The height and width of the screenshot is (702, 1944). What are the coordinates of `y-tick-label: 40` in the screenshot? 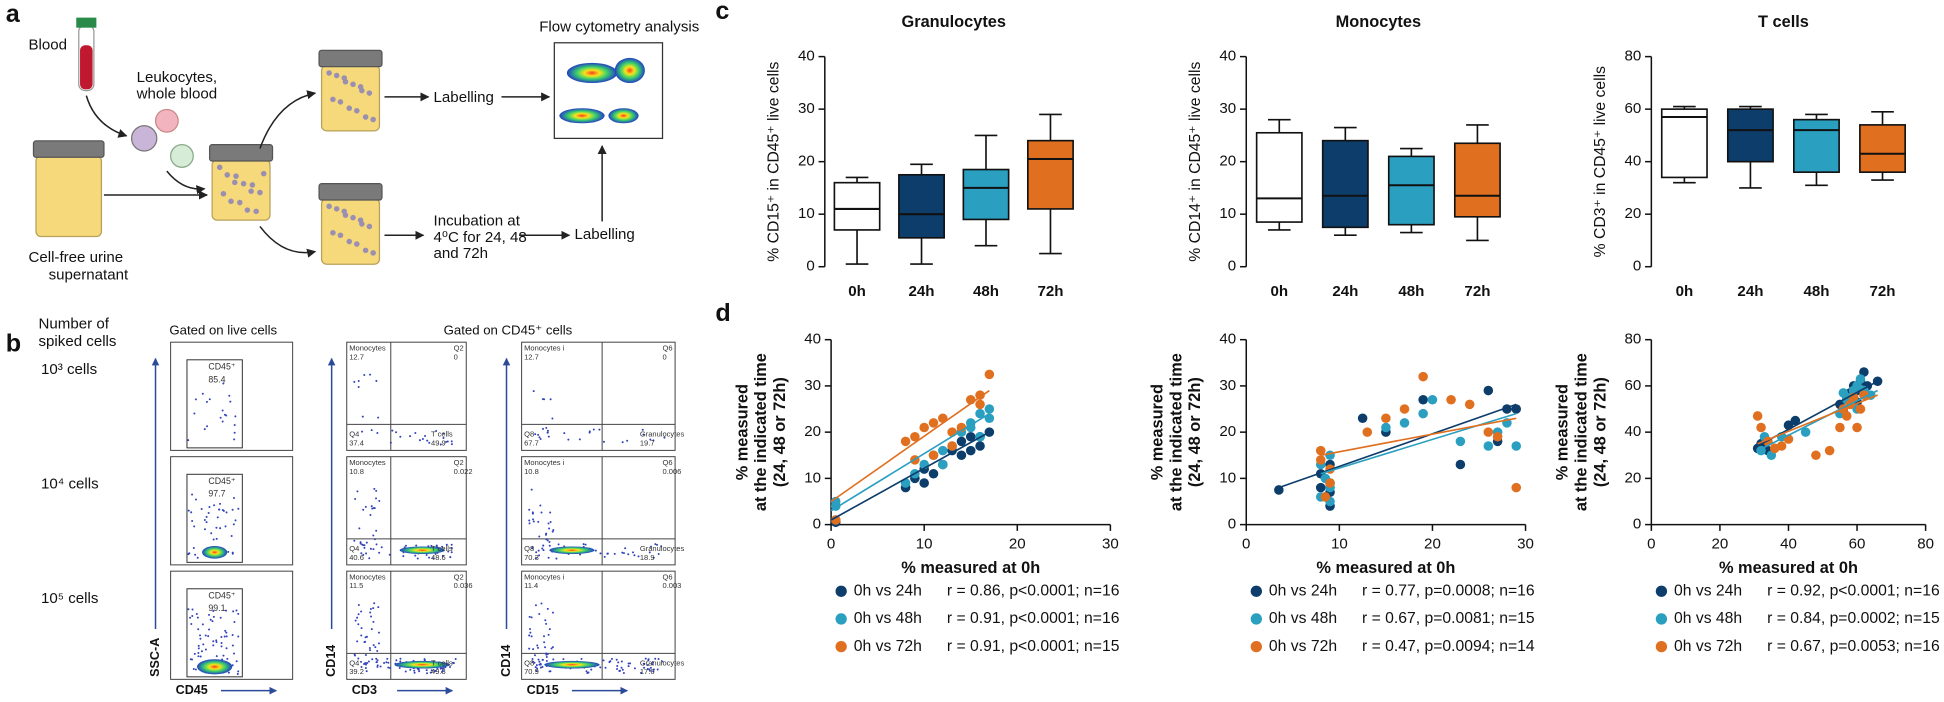 It's located at (806, 56).